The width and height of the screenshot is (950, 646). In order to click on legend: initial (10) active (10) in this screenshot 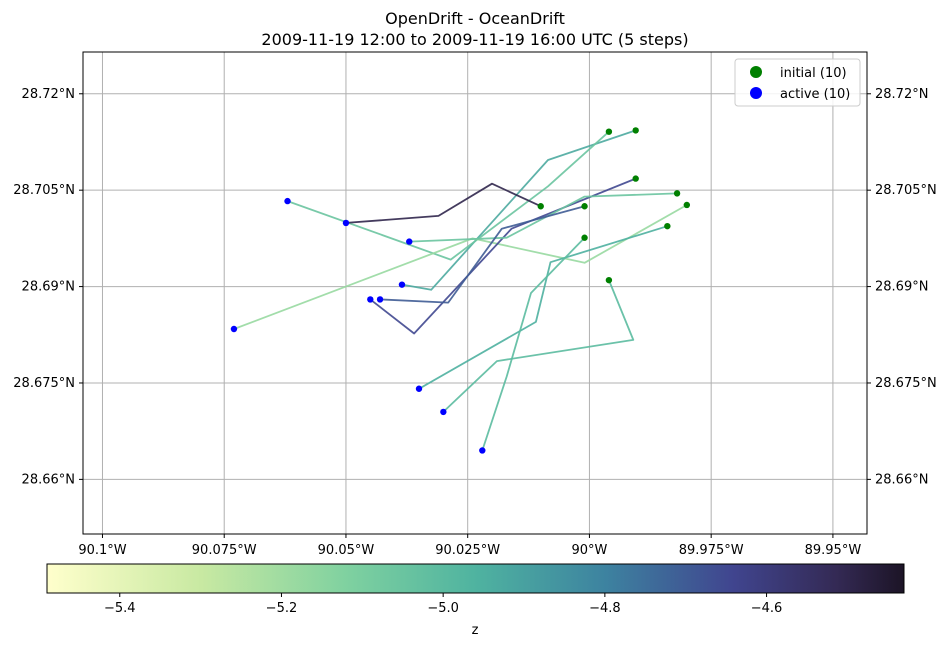, I will do `click(797, 82)`.